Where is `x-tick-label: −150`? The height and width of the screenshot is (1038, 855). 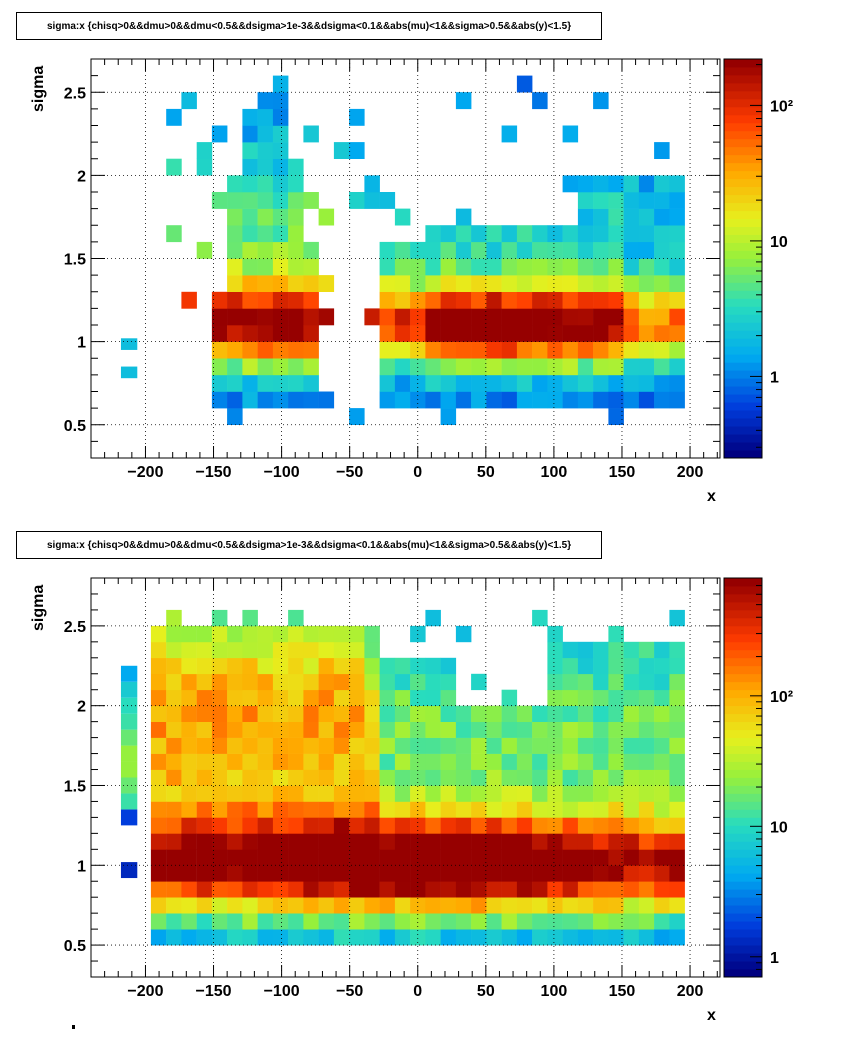
x-tick-label: −150 is located at coordinates (214, 472).